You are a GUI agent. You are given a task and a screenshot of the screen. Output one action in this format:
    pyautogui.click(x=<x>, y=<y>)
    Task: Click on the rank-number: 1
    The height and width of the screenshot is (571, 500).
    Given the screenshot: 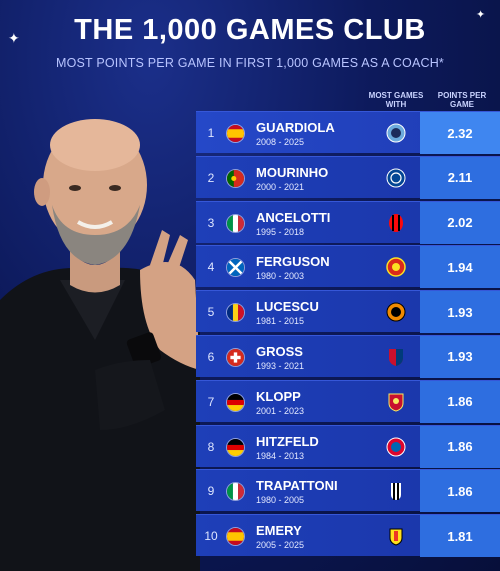 What is the action you would take?
    pyautogui.click(x=211, y=133)
    